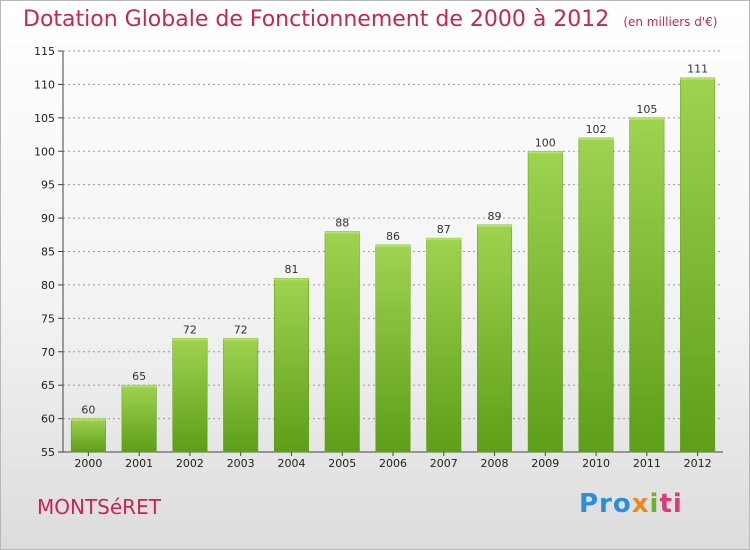 The image size is (750, 550). I want to click on value-label: 86, so click(393, 236).